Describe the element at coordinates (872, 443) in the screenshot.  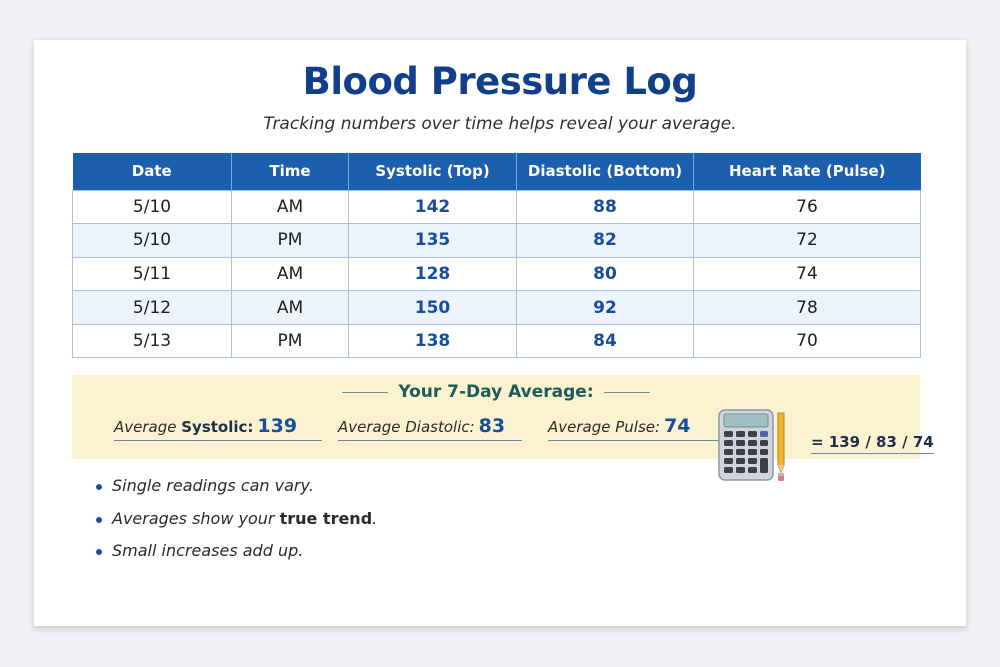
I see `average-formula: = 139 / 83 / 74` at that location.